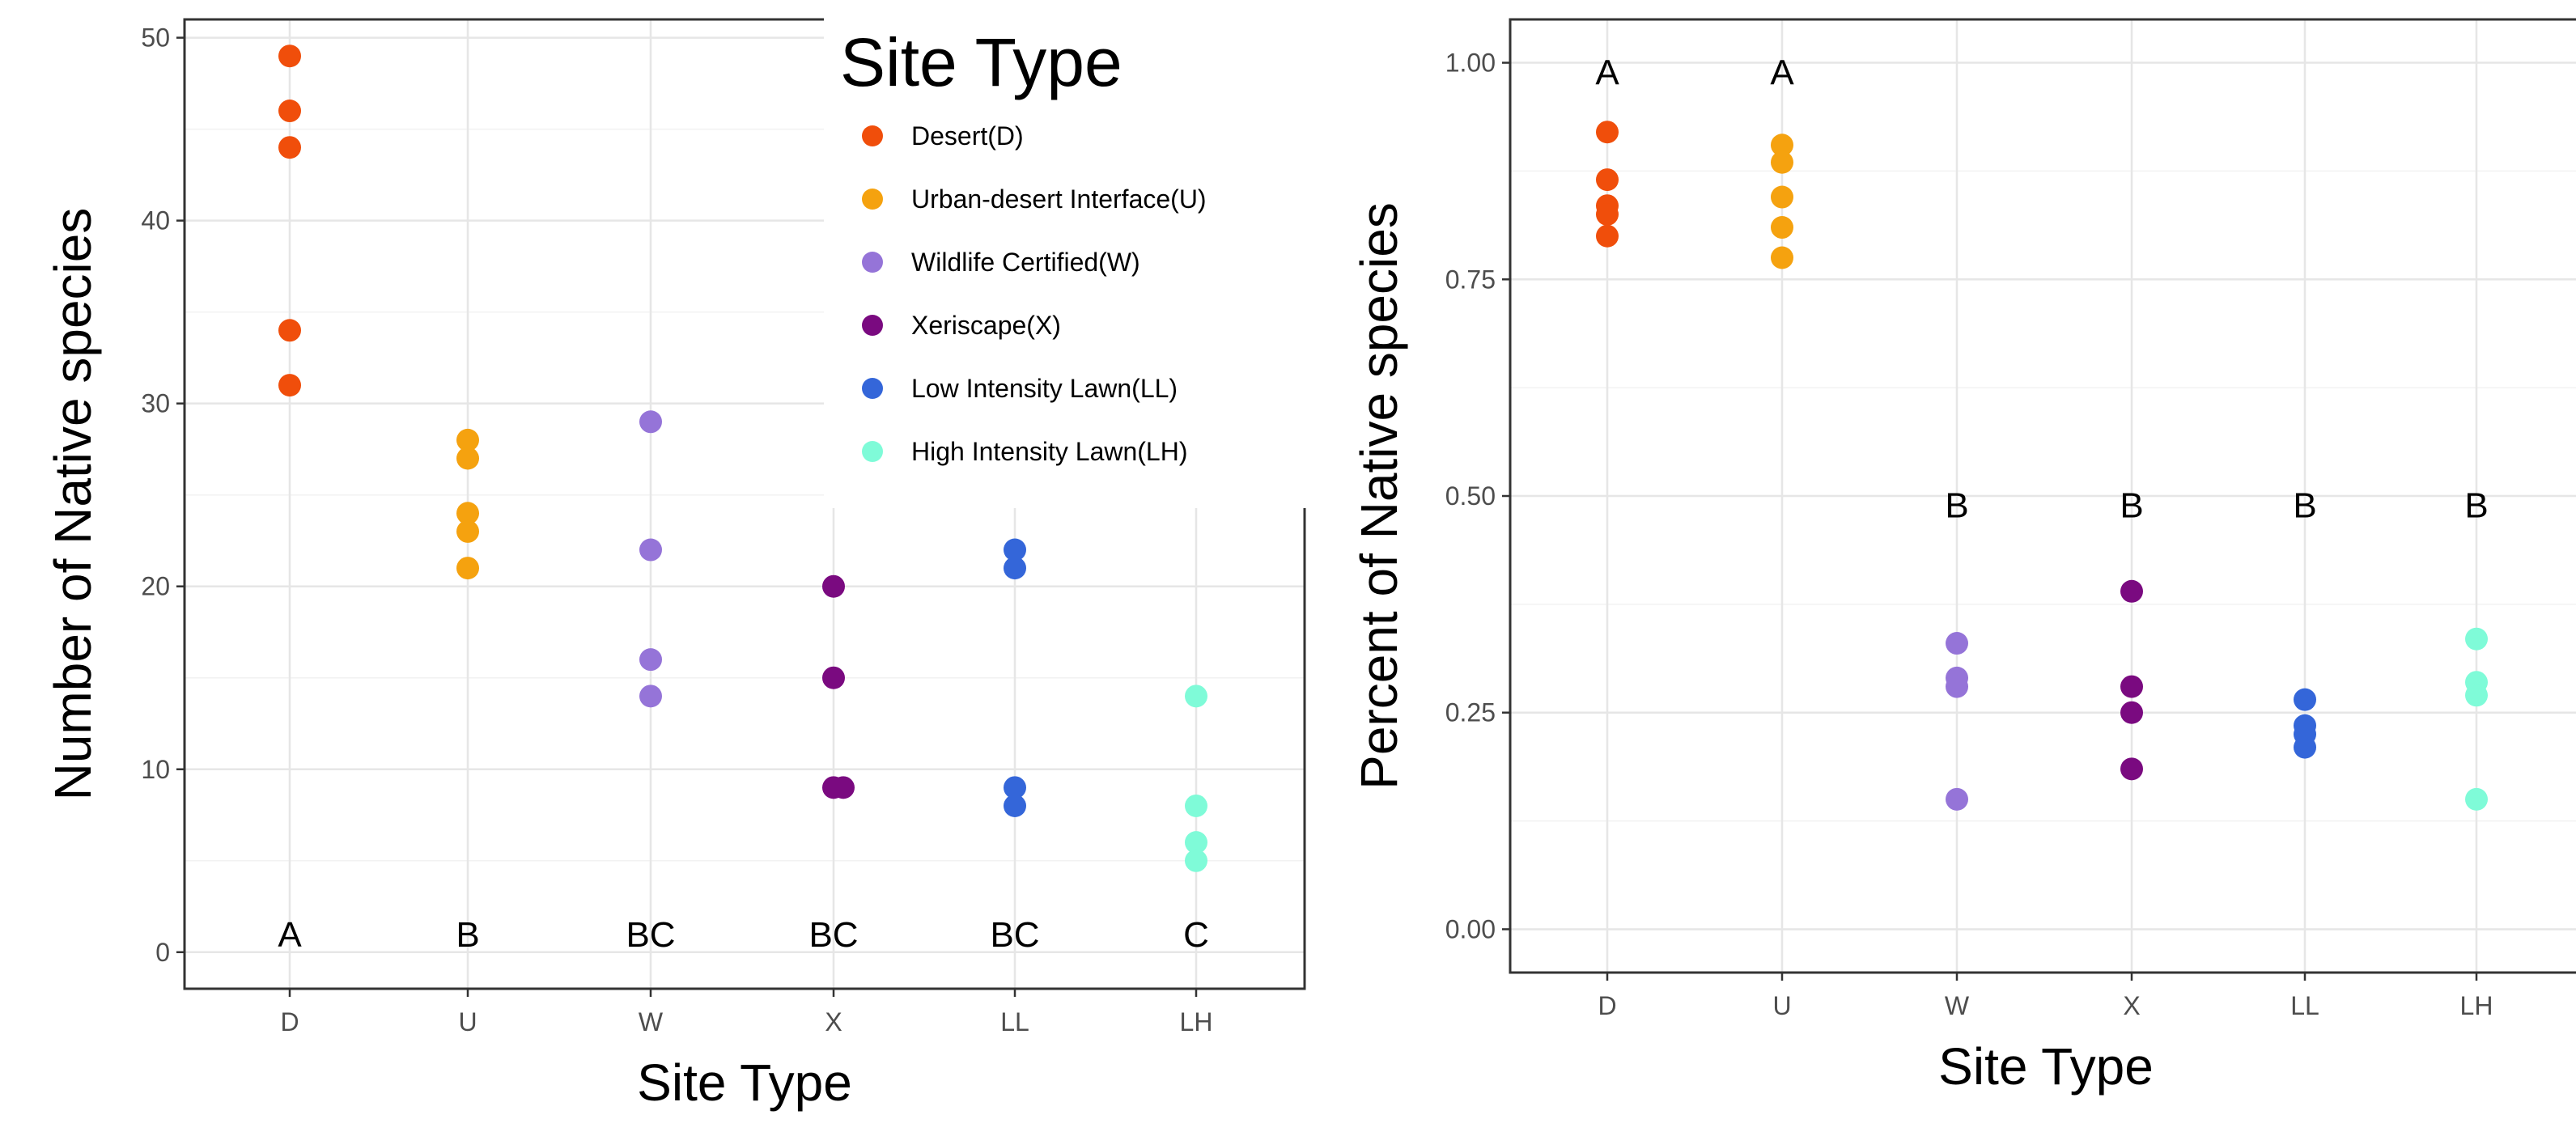 This screenshot has width=2576, height=1136. I want to click on y-tick-label: 30, so click(155, 403).